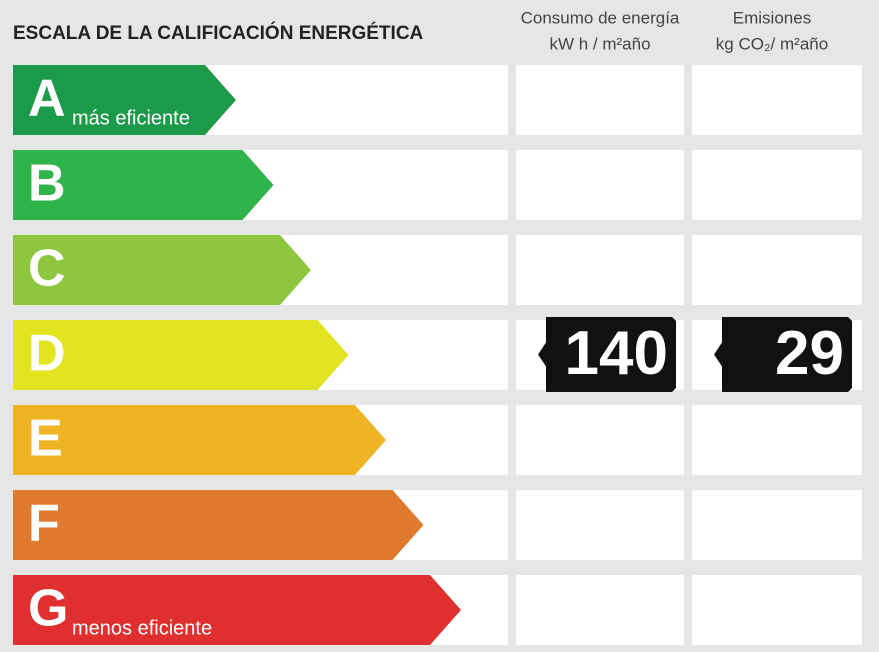 This screenshot has width=879, height=652. I want to click on rating-letter: D, so click(47, 354).